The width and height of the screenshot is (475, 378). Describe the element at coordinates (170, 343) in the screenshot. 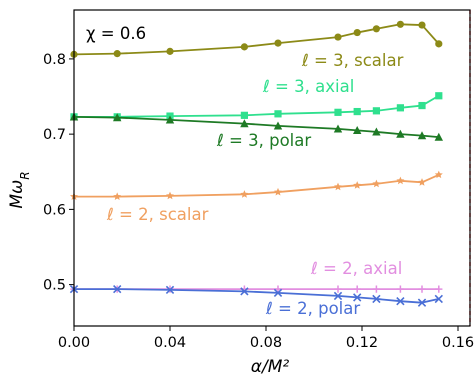

I see `x-tick-label: 0.04` at that location.